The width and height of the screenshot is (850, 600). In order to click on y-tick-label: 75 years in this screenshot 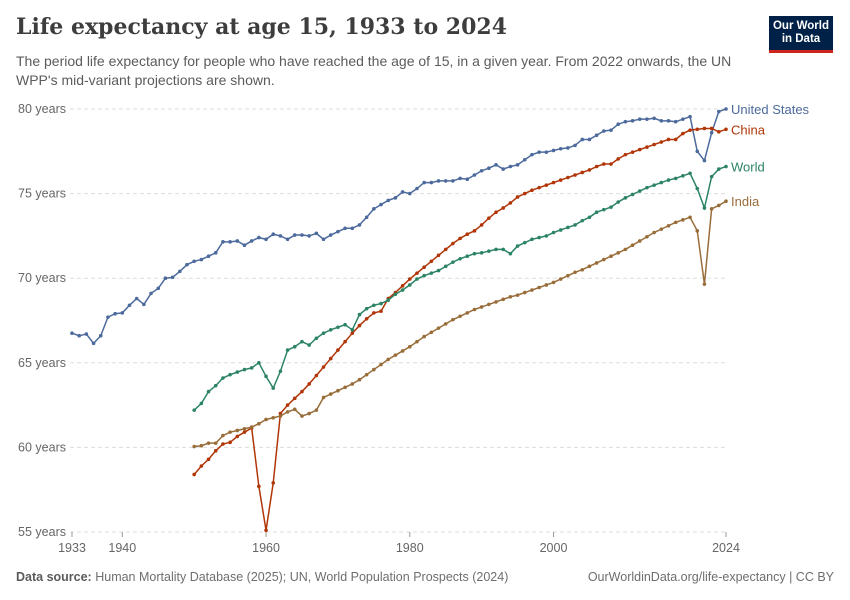, I will do `click(42, 194)`.